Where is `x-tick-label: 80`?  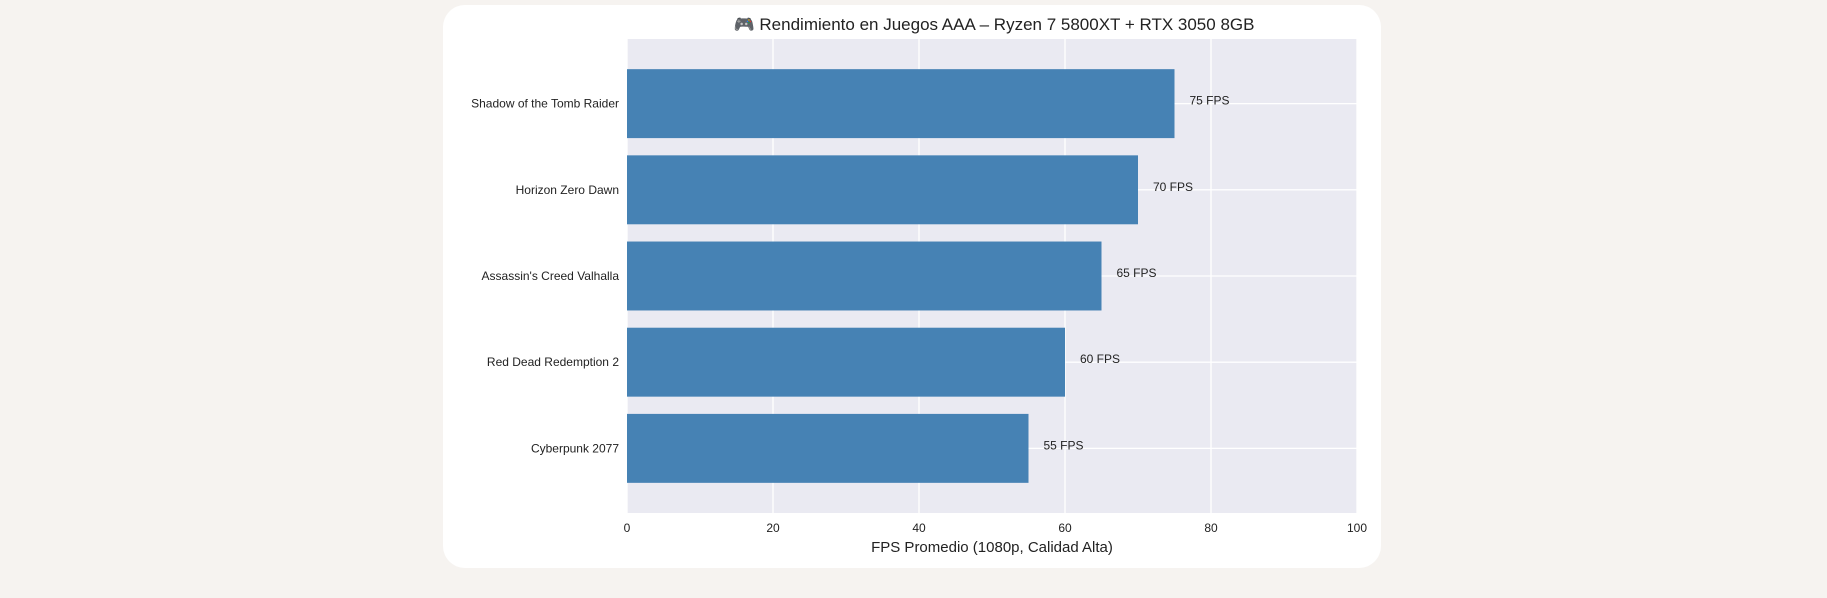
x-tick-label: 80 is located at coordinates (1211, 528).